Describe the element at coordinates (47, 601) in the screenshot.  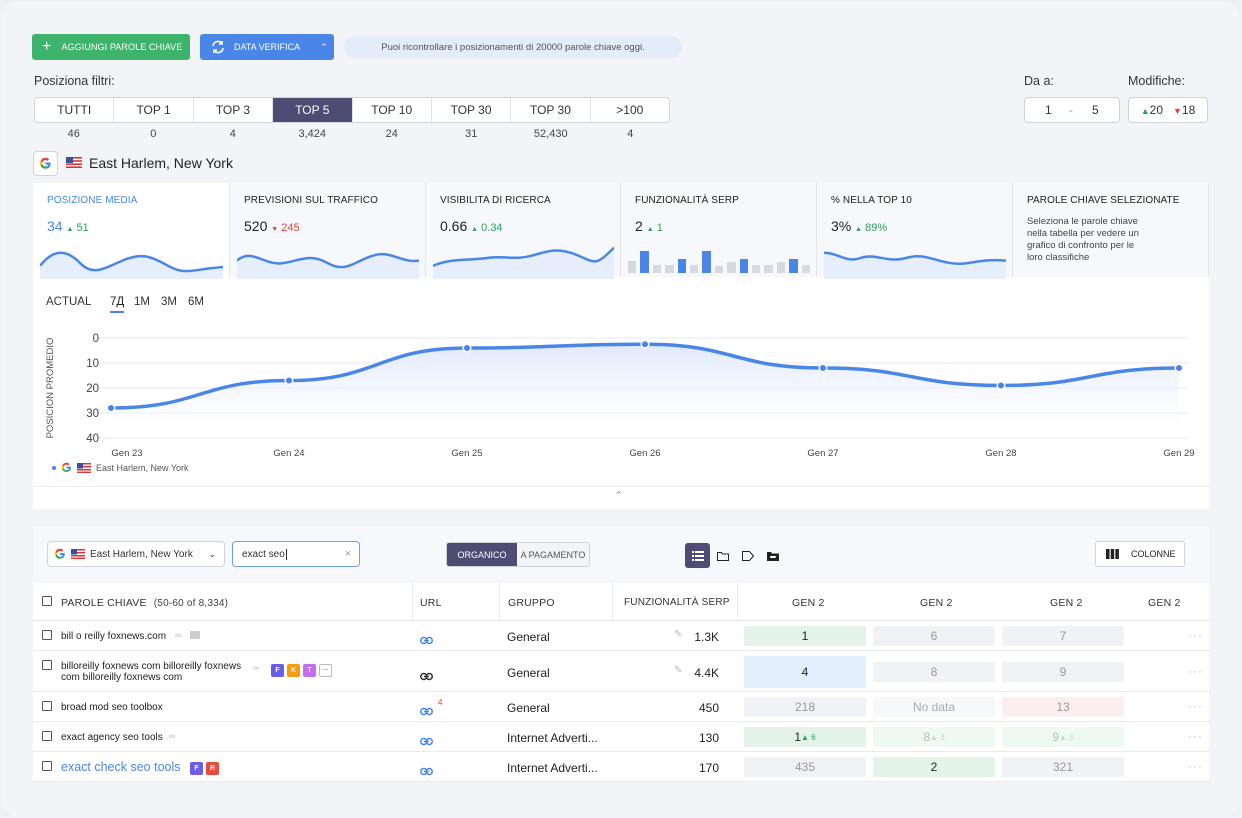
I see `select-all-checkbox` at that location.